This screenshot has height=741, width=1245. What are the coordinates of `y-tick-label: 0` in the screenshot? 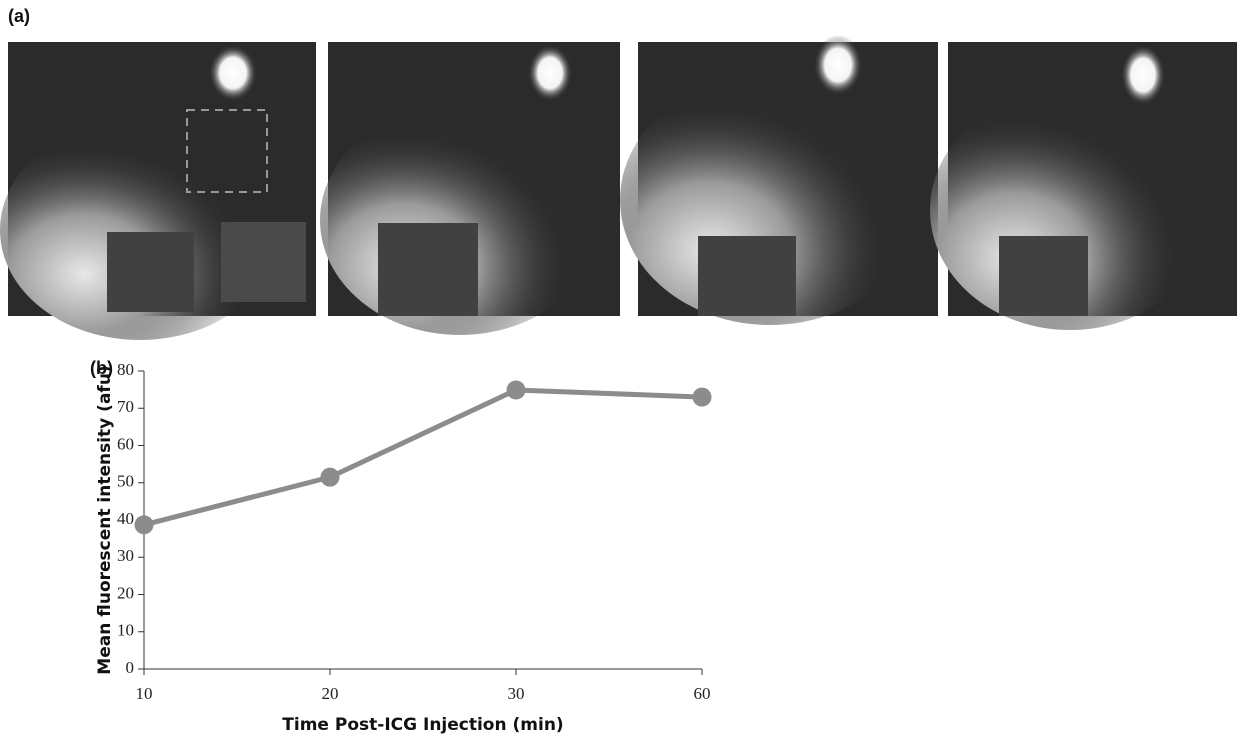 It's located at (130, 667).